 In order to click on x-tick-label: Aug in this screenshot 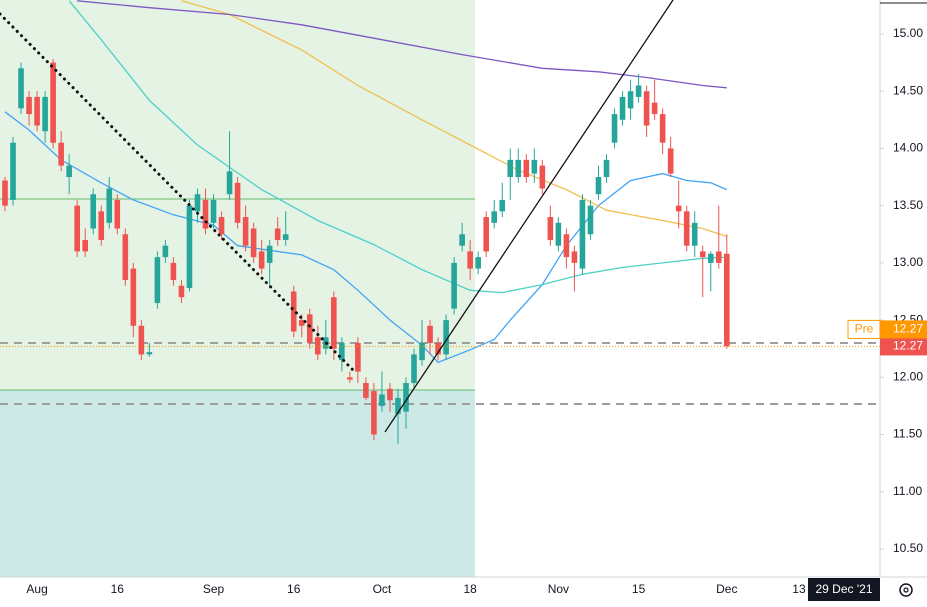, I will do `click(36, 589)`.